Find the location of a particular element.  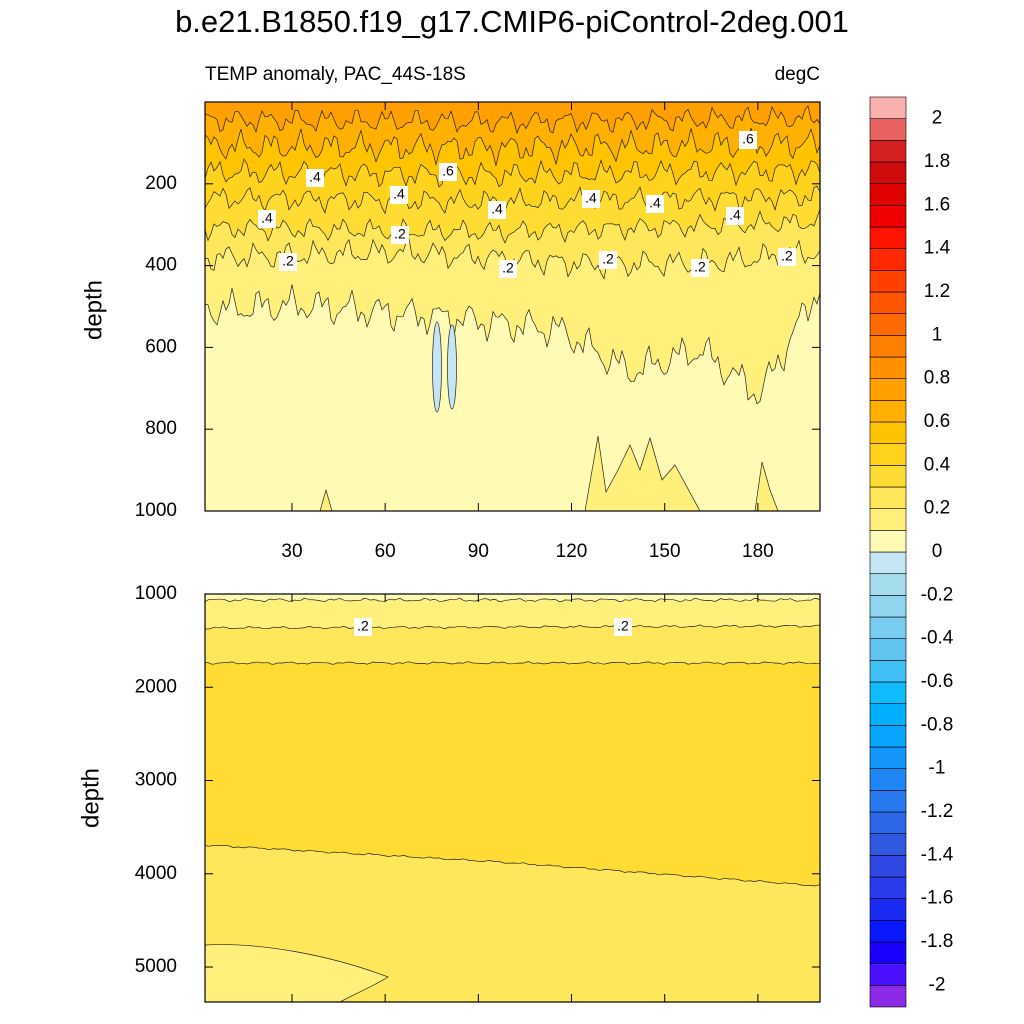

colorbar-label: -1.8 is located at coordinates (937, 941).